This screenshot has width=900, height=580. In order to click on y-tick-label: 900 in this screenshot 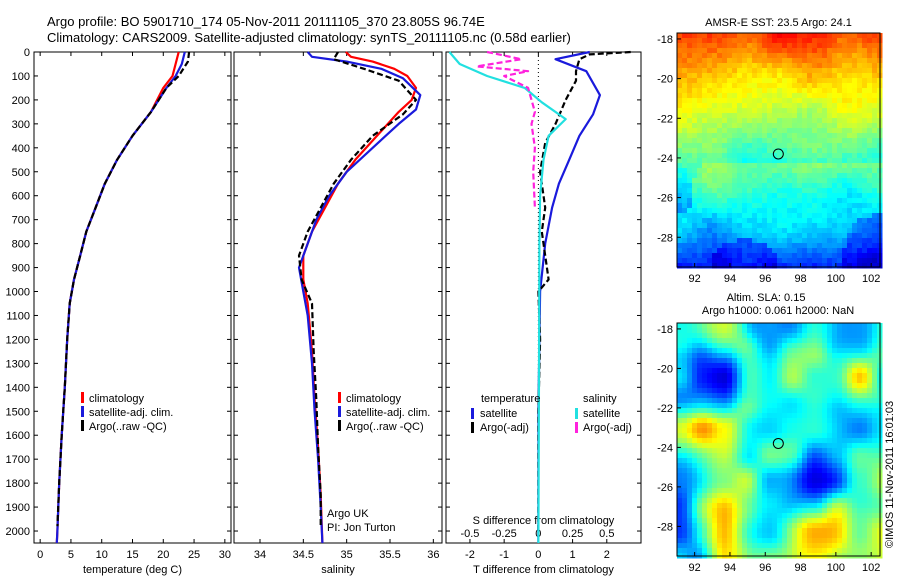, I will do `click(21, 269)`.